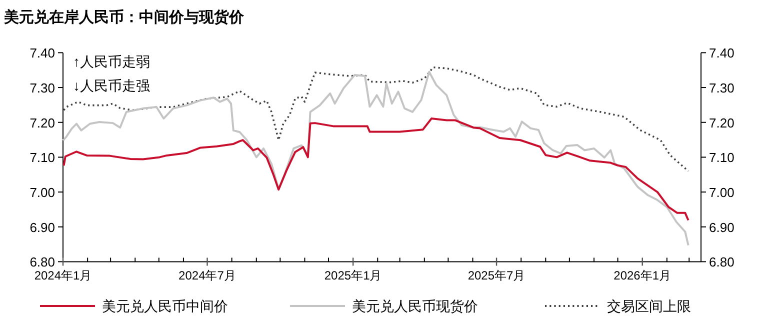 This screenshot has width=765, height=325. Describe the element at coordinates (165, 306) in the screenshot. I see `legend-label: 美元兑人民币中间价` at that location.